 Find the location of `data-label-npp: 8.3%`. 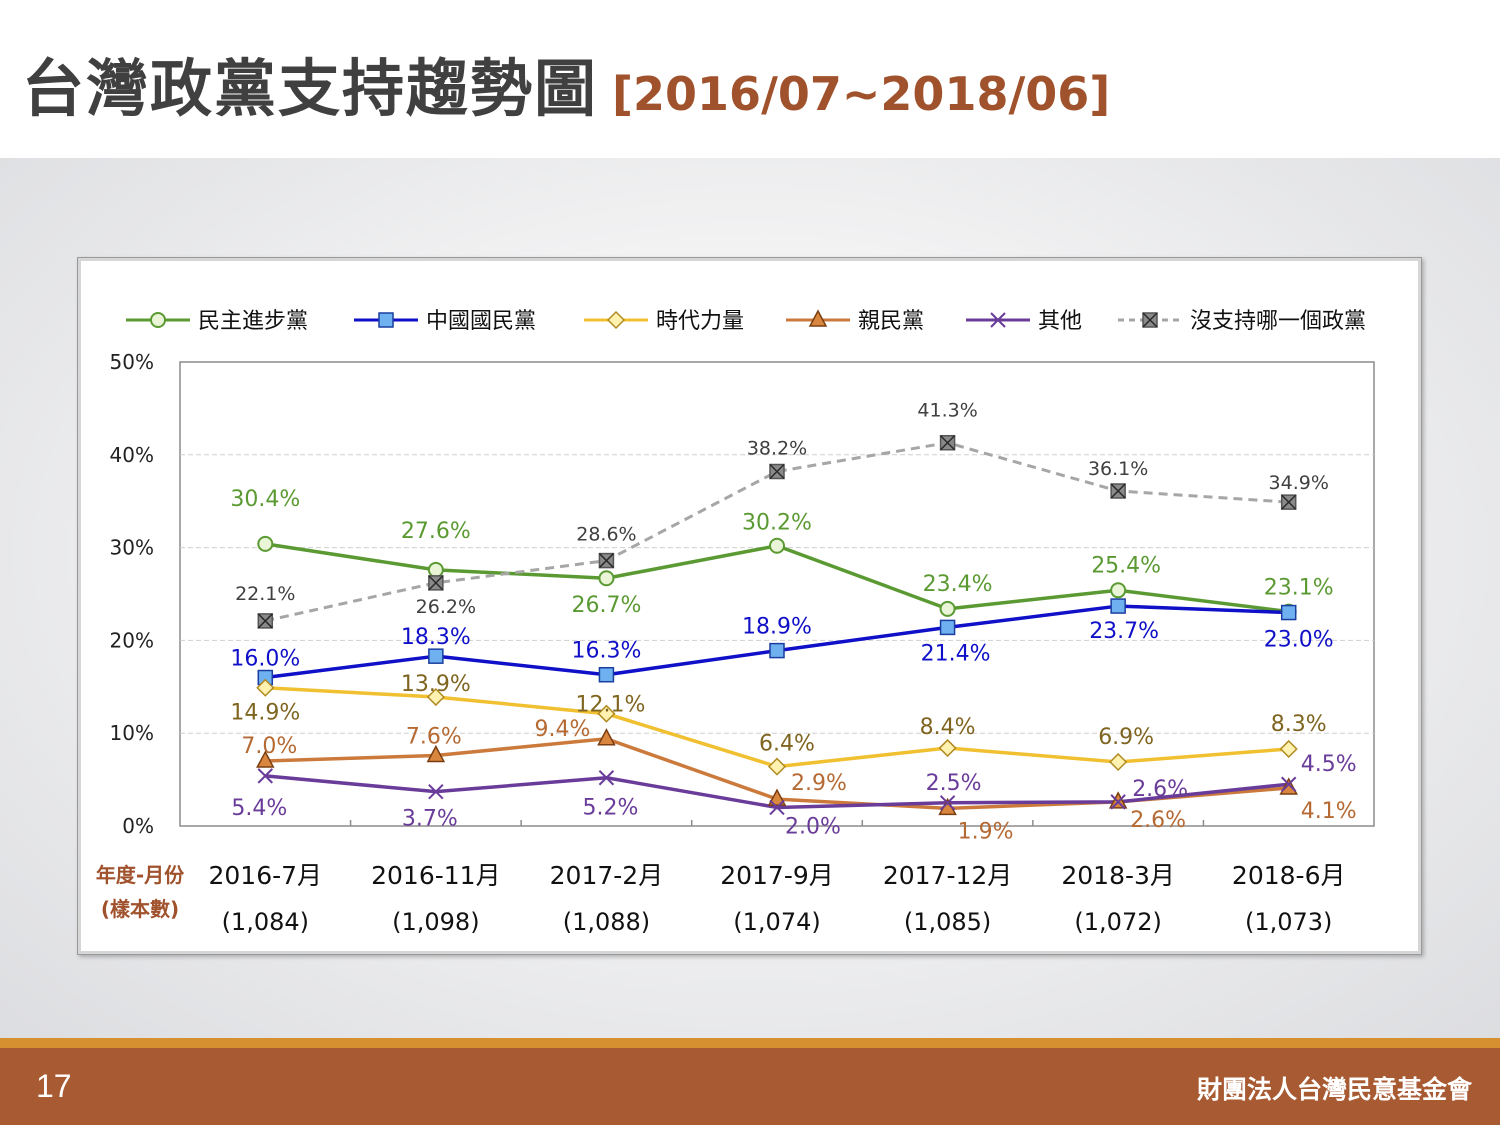

data-label-npp: 8.3% is located at coordinates (1299, 724).